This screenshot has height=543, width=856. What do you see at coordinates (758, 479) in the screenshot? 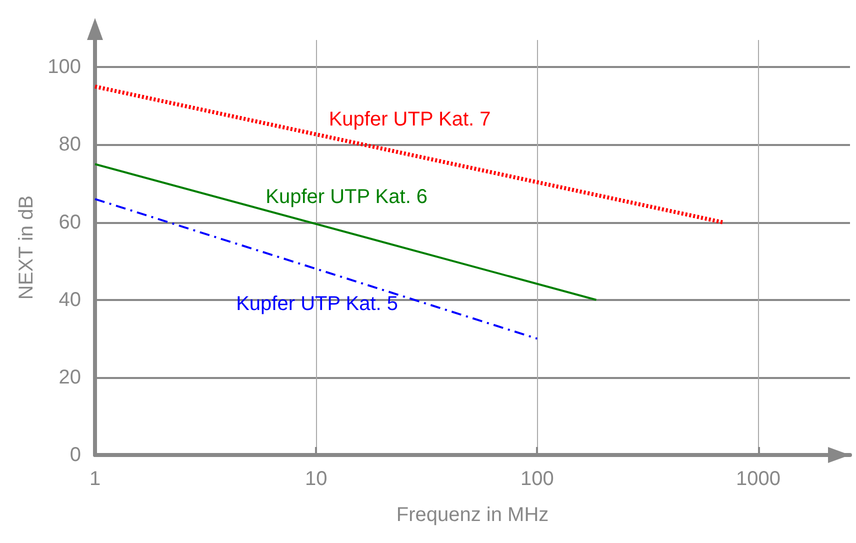
I see `x-tick-label: 1000` at bounding box center [758, 479].